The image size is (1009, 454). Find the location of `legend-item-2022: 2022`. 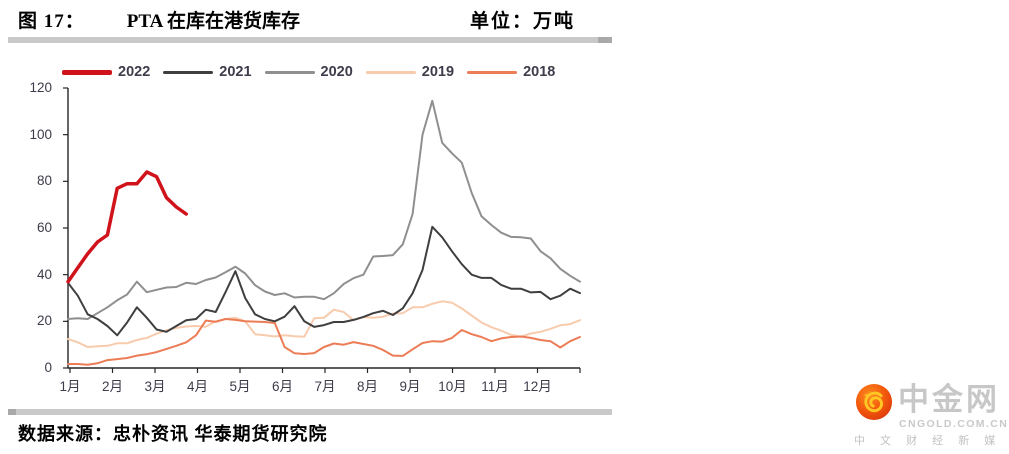

legend-item-2022: 2022 is located at coordinates (106, 72).